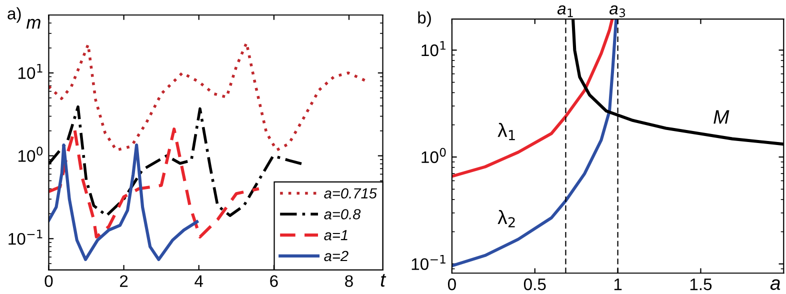 This screenshot has height=294, width=786. I want to click on series-label: λ$_{1}$, so click(506, 131).